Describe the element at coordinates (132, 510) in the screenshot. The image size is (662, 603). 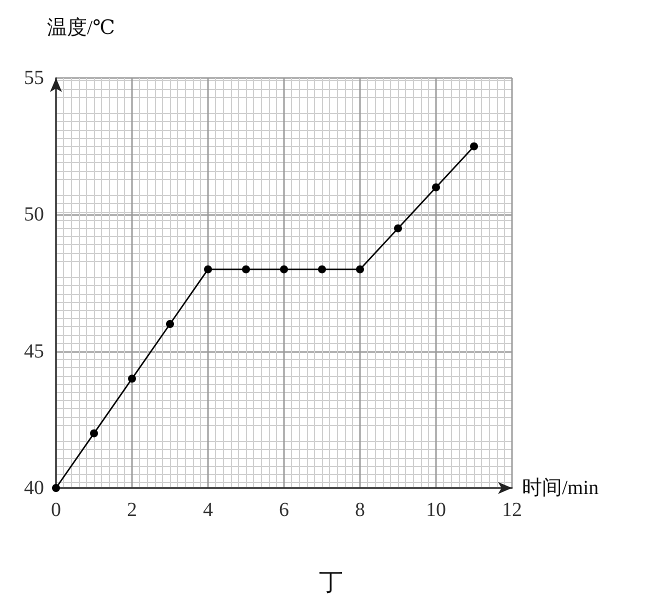
I see `x-tick-label: 2` at that location.